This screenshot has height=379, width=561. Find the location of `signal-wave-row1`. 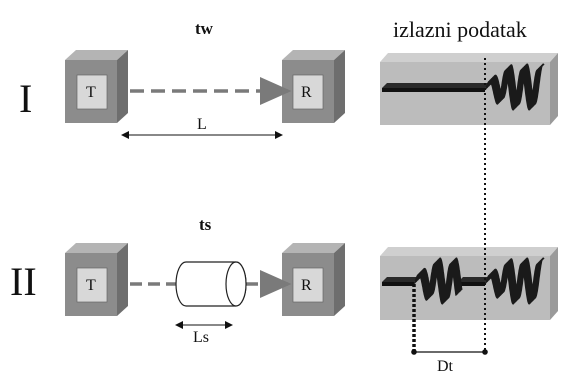

signal-wave-row1 is located at coordinates (514, 87).